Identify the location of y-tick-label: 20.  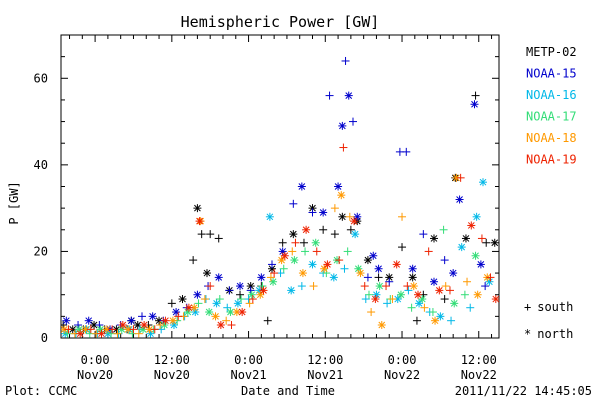
(41, 251).